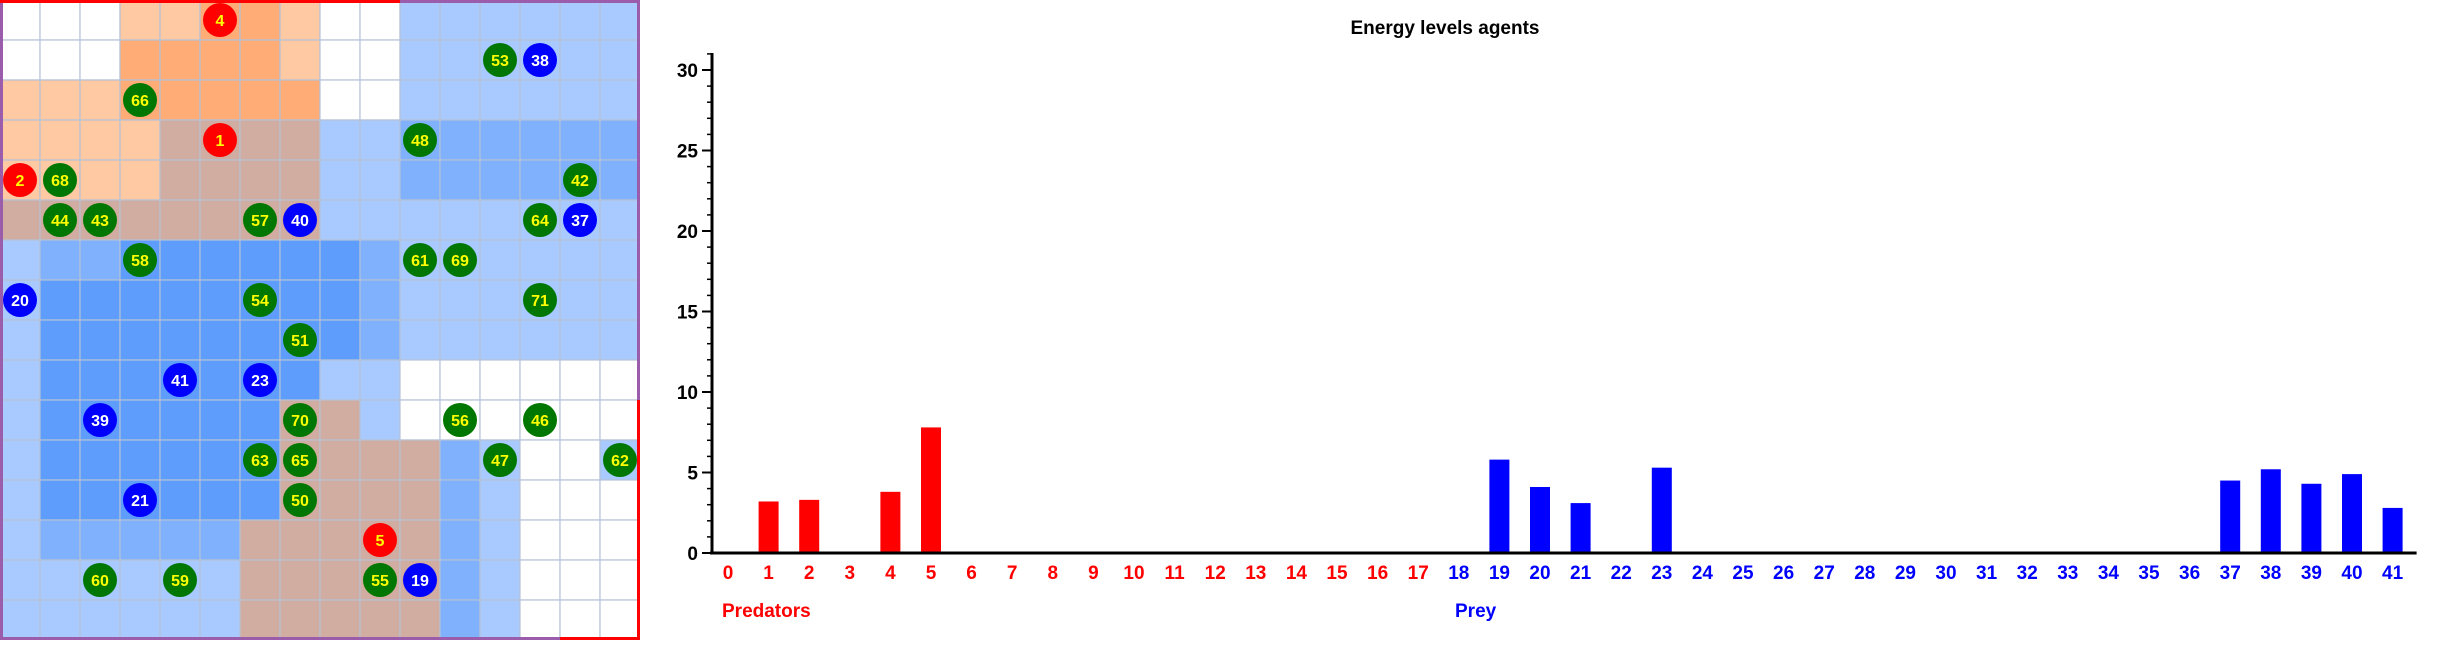 Image resolution: width=2440 pixels, height=645 pixels. Describe the element at coordinates (500, 60) in the screenshot. I see `food-agent: 53` at that location.